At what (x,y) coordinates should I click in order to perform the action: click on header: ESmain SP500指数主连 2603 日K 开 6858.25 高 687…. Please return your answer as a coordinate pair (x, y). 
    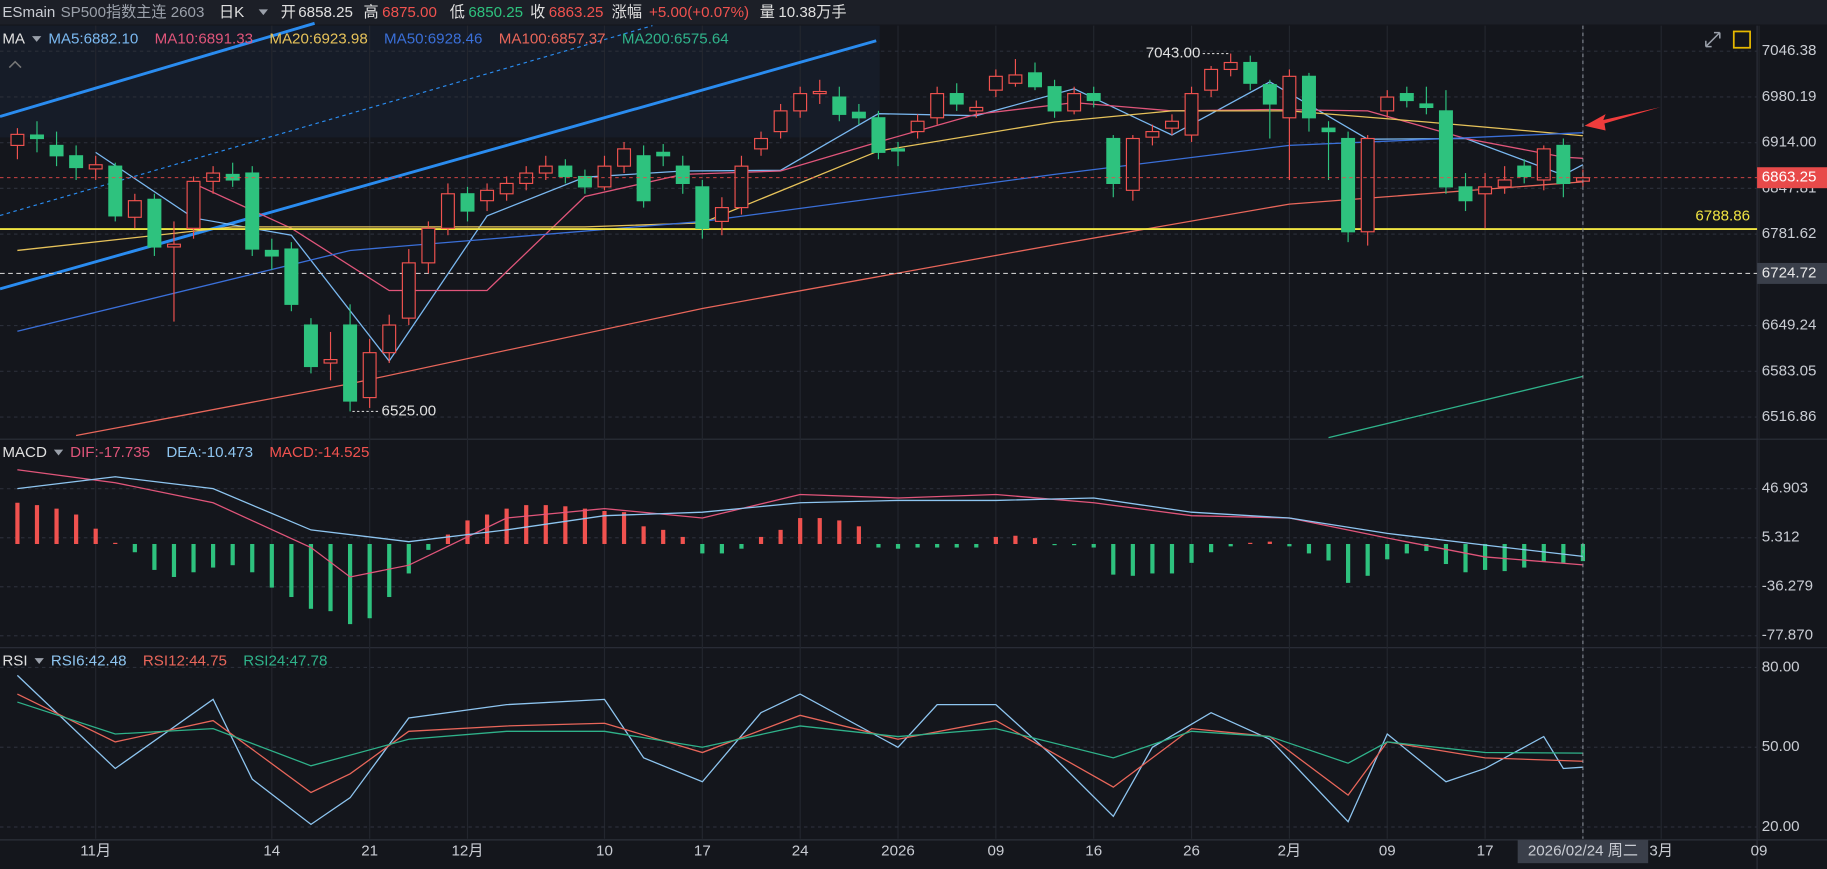
    Looking at the image, I should click on (424, 12).